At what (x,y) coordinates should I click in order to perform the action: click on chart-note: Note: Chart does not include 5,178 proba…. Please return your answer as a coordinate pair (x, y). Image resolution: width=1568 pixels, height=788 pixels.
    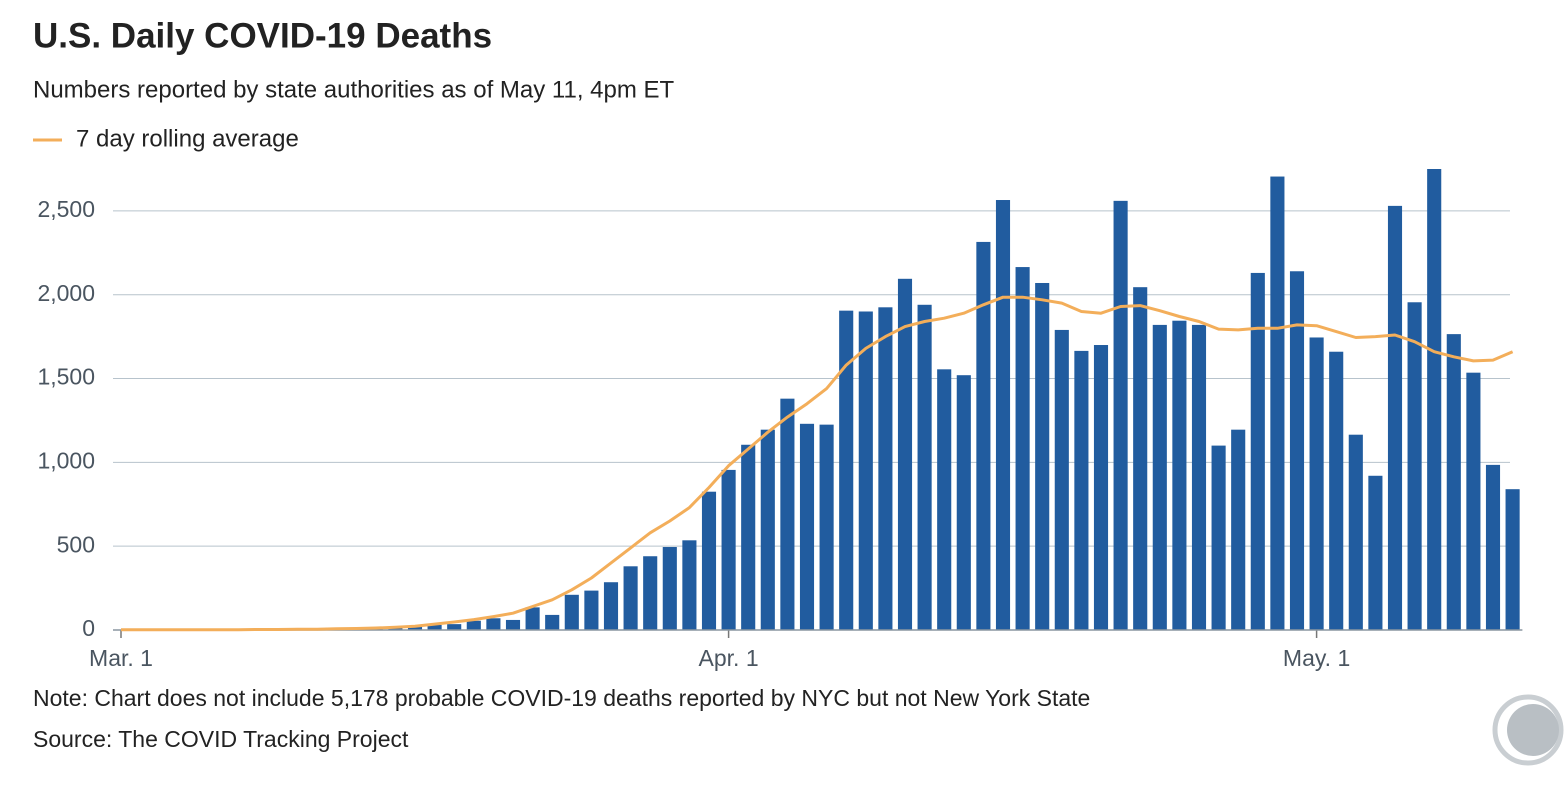
    Looking at the image, I should click on (561, 698).